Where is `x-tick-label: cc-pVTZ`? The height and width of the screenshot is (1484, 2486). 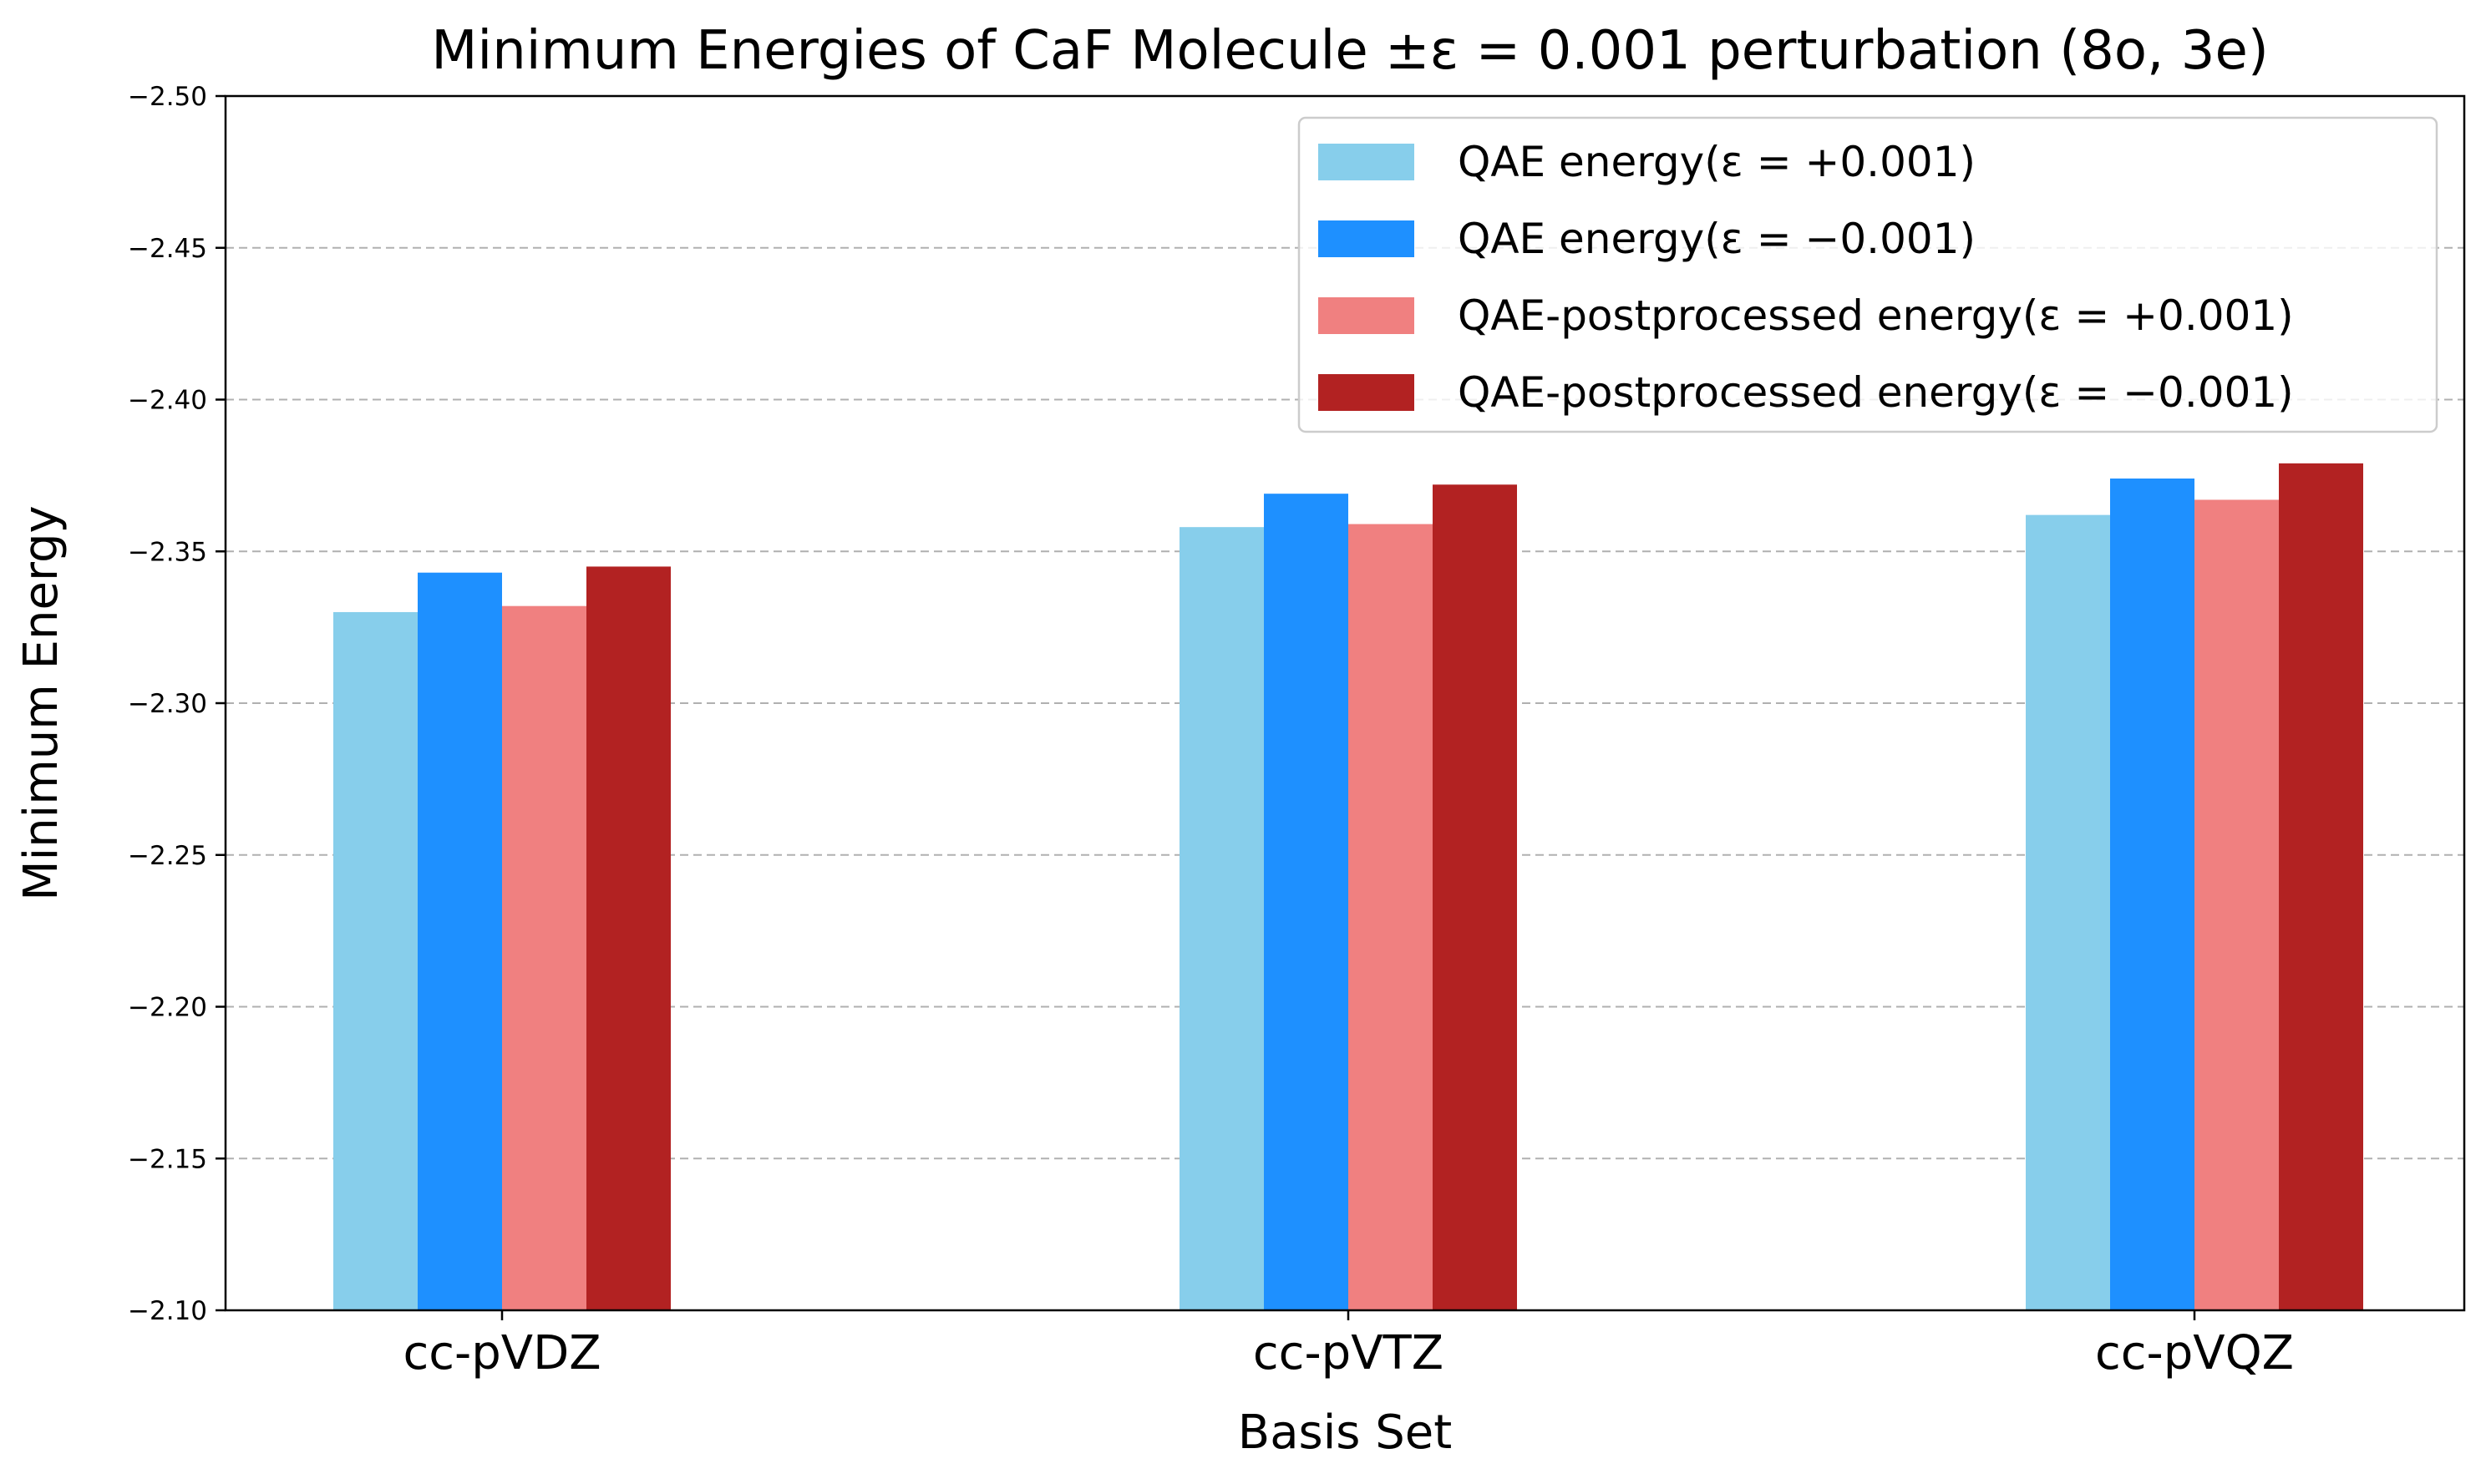
x-tick-label: cc-pVTZ is located at coordinates (1348, 1353).